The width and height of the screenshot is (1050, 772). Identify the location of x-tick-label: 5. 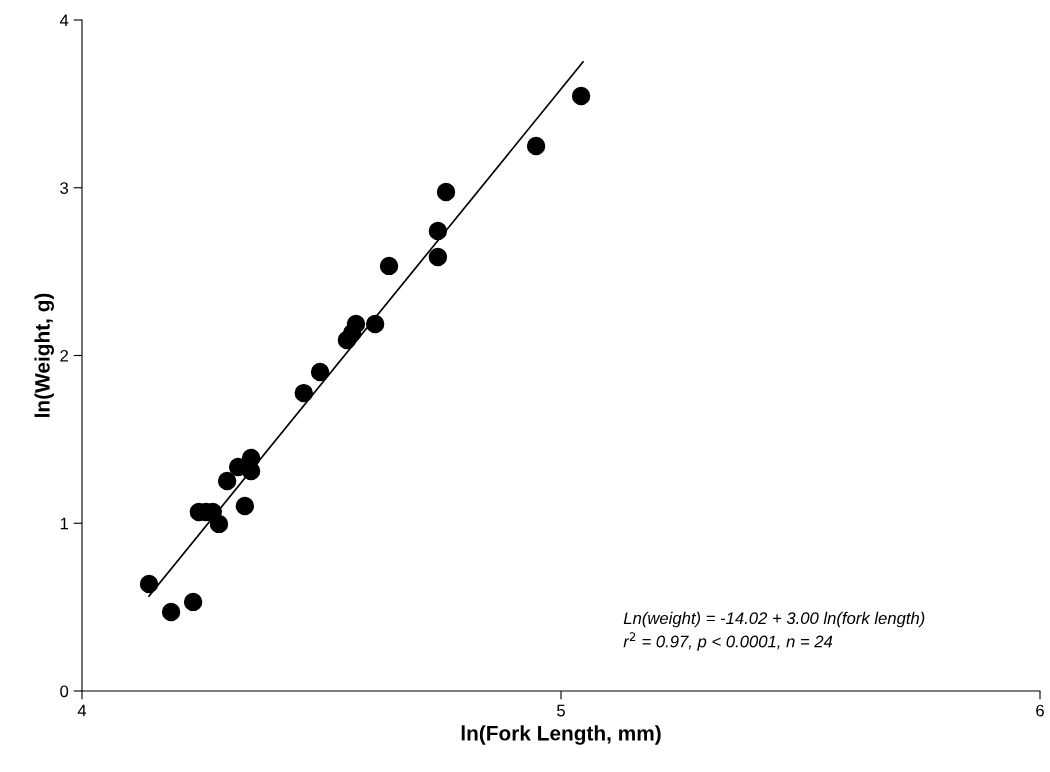
(561, 710).